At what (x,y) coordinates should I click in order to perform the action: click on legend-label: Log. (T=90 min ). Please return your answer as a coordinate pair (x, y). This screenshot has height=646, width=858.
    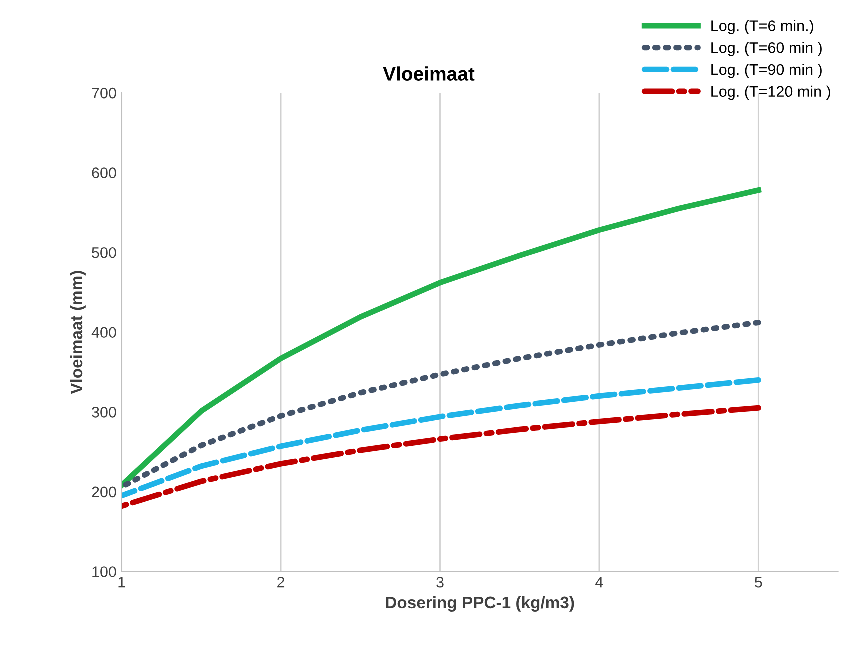
    Looking at the image, I should click on (767, 71).